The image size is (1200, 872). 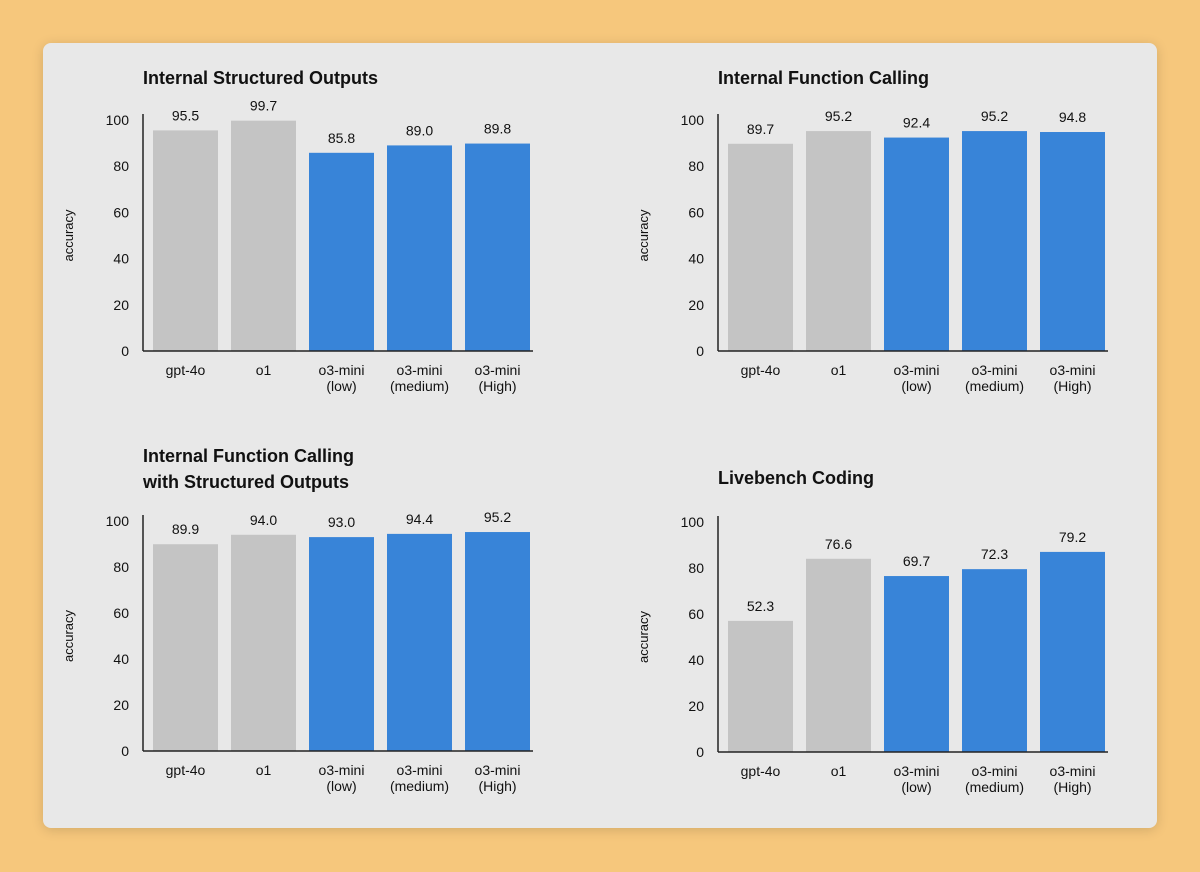 What do you see at coordinates (823, 78) in the screenshot?
I see `chart-title: Internal Function Calling` at bounding box center [823, 78].